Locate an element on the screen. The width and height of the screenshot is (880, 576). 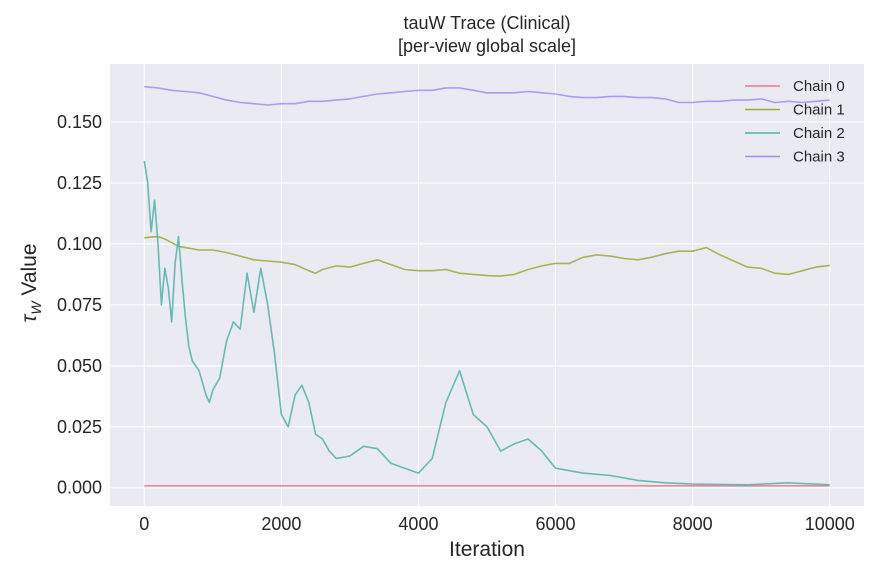
legend-label: Chain 2 is located at coordinates (819, 133).